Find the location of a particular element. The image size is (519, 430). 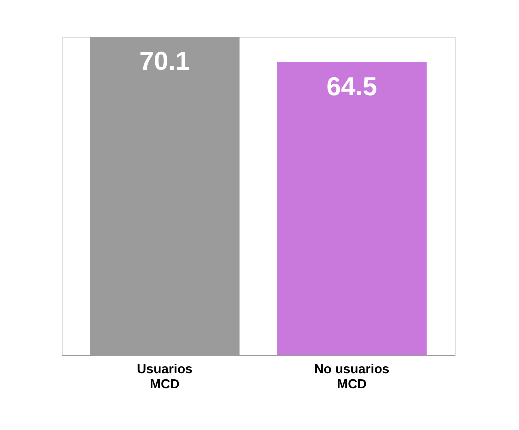

data-label: 64.5 is located at coordinates (352, 86).